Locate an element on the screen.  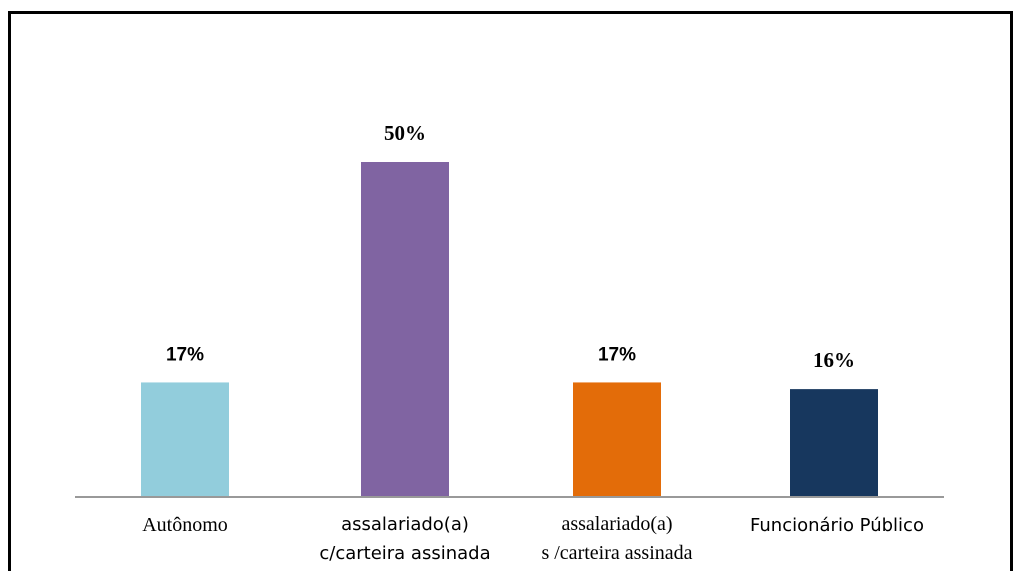
data-label-1: 17% is located at coordinates (185, 354).